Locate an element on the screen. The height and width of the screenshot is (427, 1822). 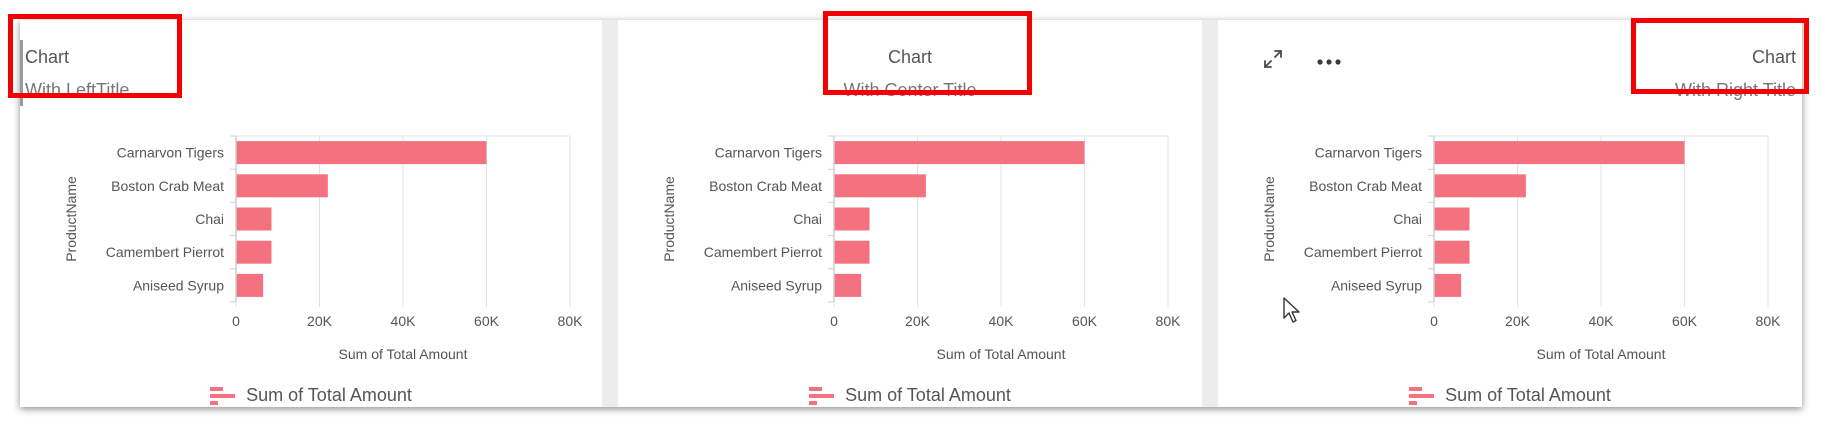
expand-icon is located at coordinates (1273, 59).